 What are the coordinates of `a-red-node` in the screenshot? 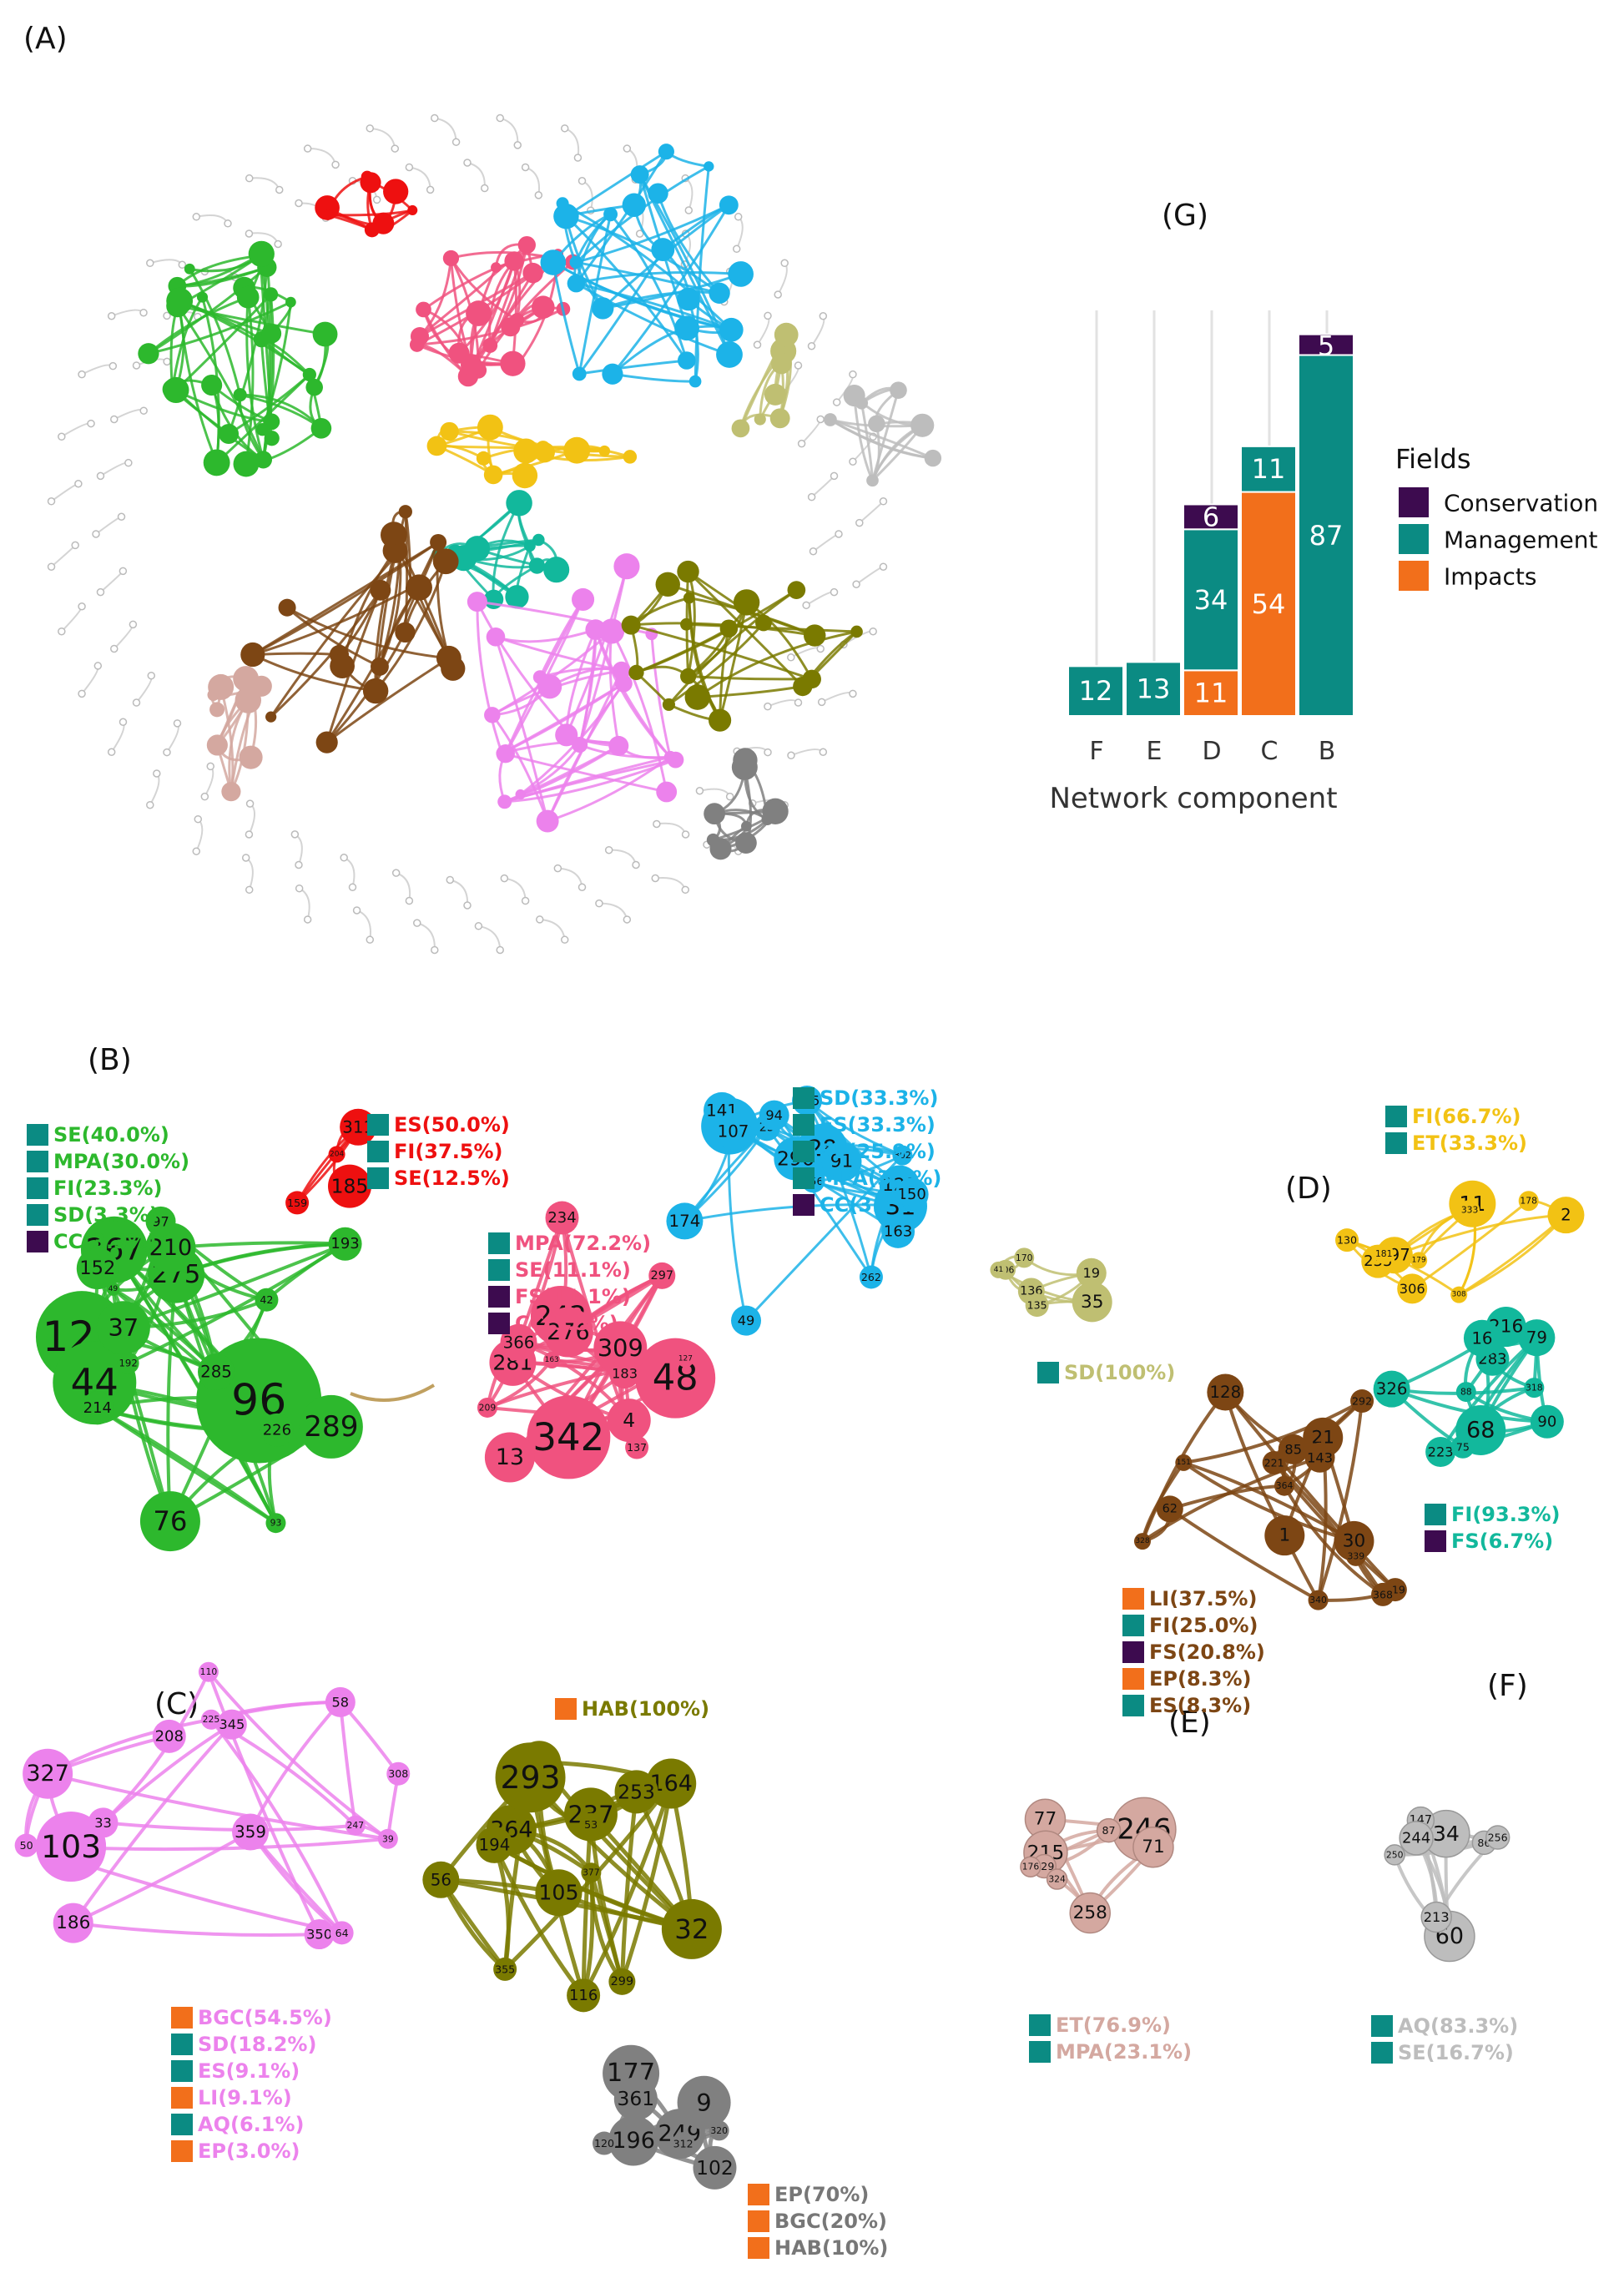 It's located at (412, 209).